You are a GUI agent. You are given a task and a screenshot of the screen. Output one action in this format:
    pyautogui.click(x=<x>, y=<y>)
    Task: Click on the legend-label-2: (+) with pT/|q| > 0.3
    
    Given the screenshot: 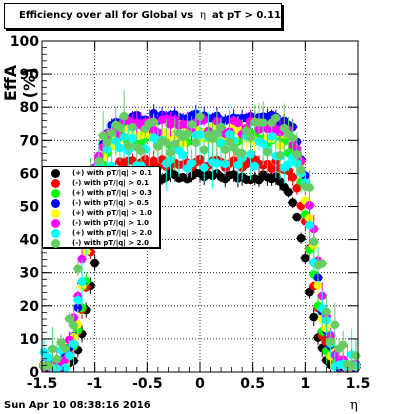 What is the action you would take?
    pyautogui.click(x=112, y=193)
    